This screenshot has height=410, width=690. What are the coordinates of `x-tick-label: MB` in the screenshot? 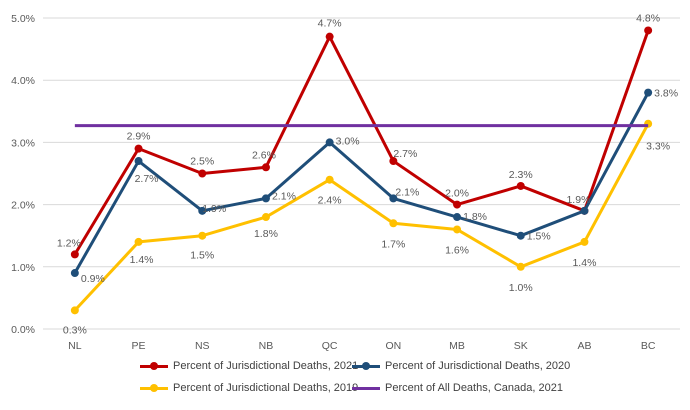 It's located at (457, 346).